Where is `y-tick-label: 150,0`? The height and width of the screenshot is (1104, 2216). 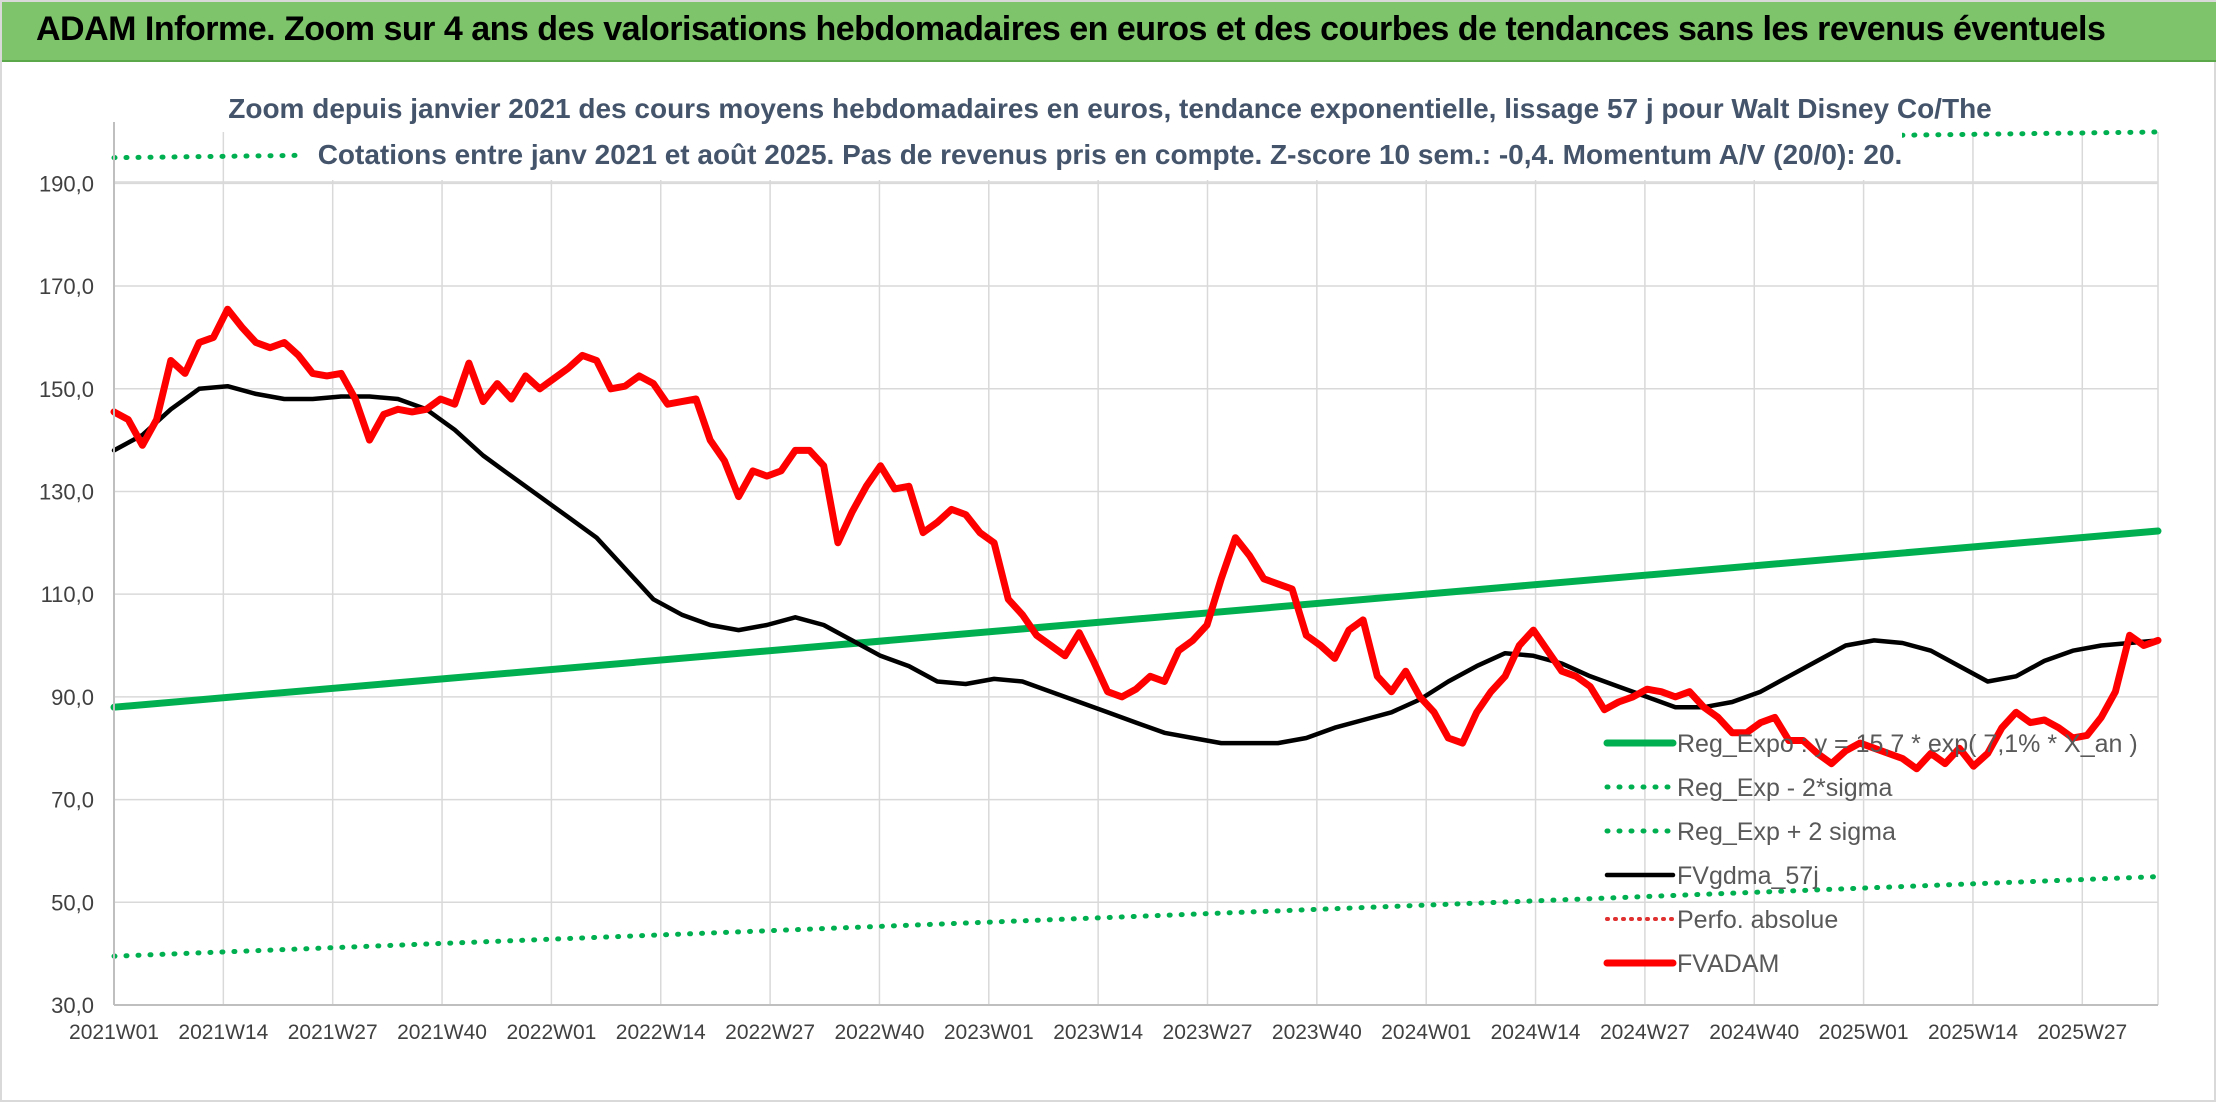
y-tick-label: 150,0 is located at coordinates (66, 389).